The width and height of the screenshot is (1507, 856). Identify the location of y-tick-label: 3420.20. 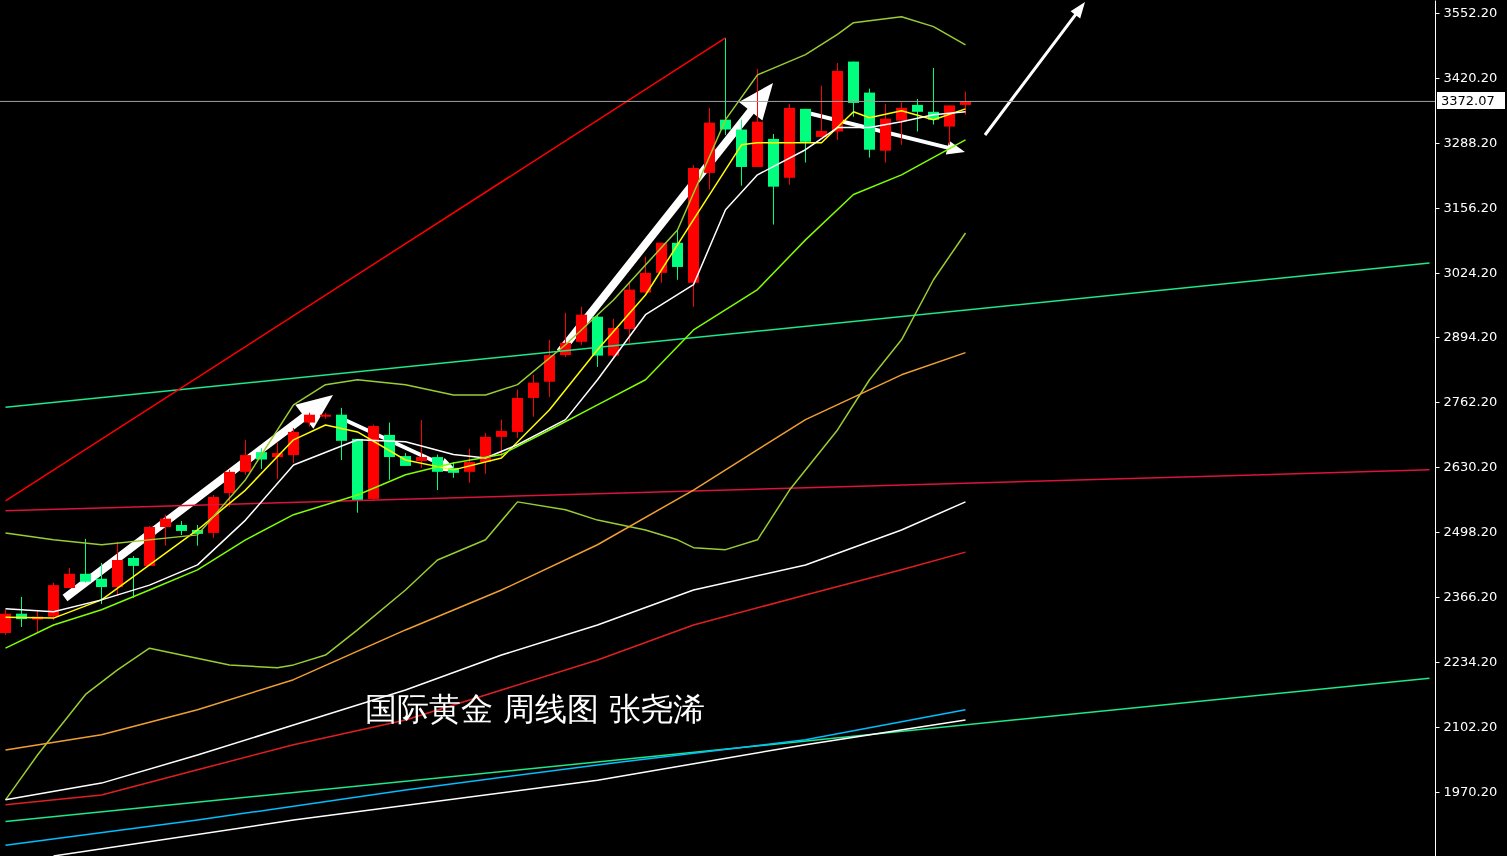
(1470, 78).